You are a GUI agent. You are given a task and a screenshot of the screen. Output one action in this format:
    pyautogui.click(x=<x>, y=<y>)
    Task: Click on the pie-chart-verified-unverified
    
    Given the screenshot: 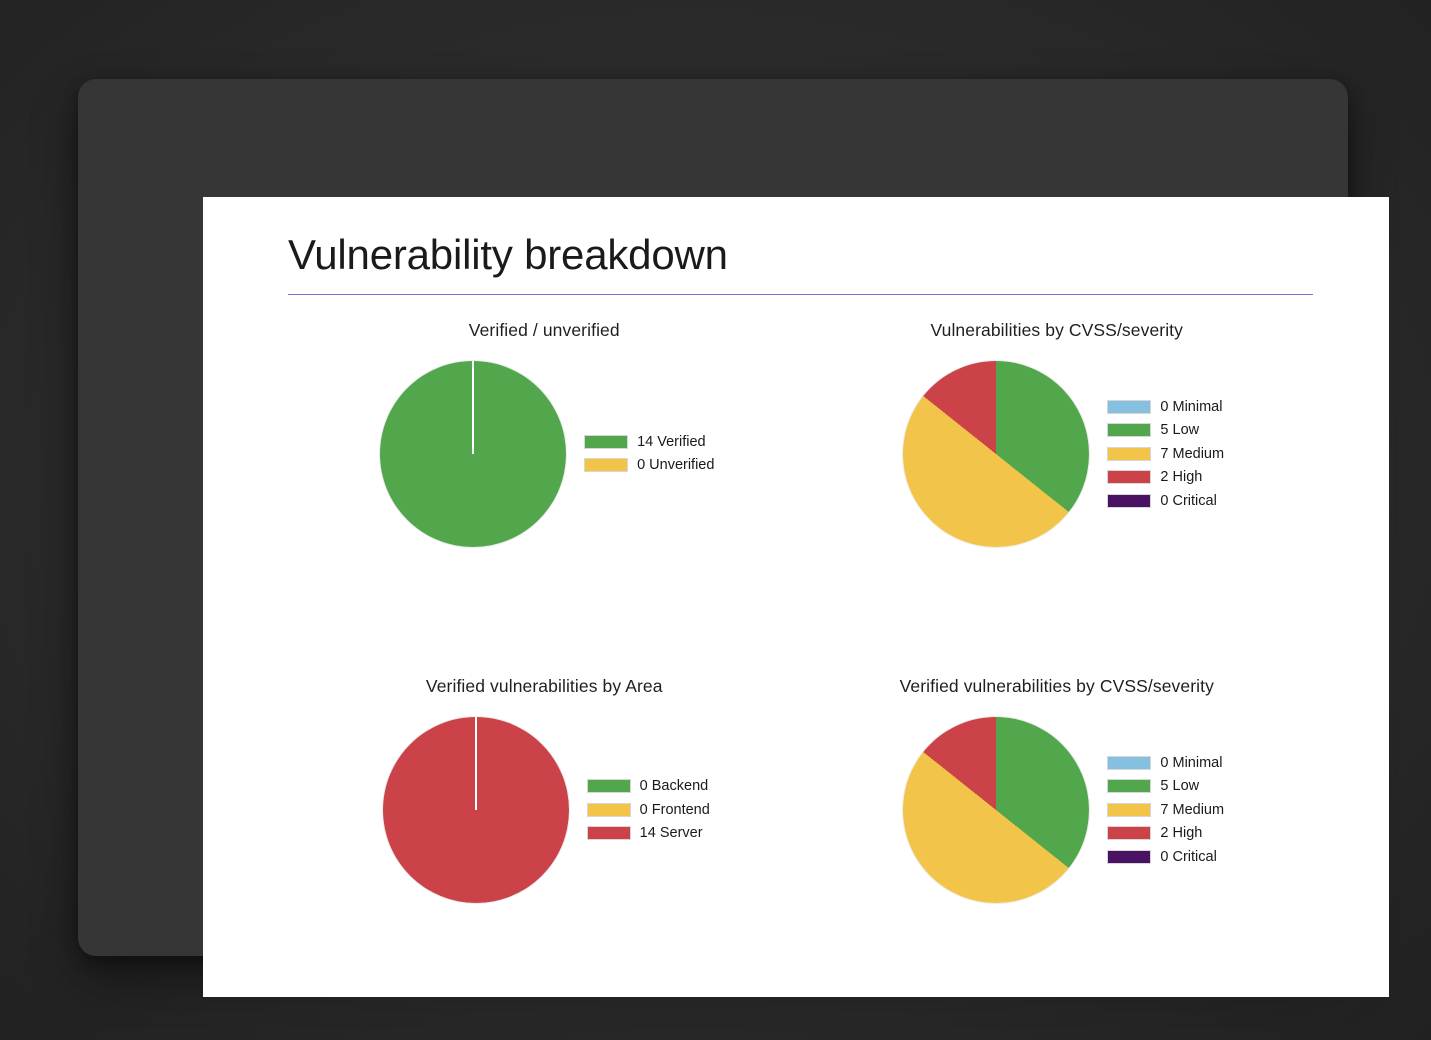 What is the action you would take?
    pyautogui.click(x=473, y=453)
    